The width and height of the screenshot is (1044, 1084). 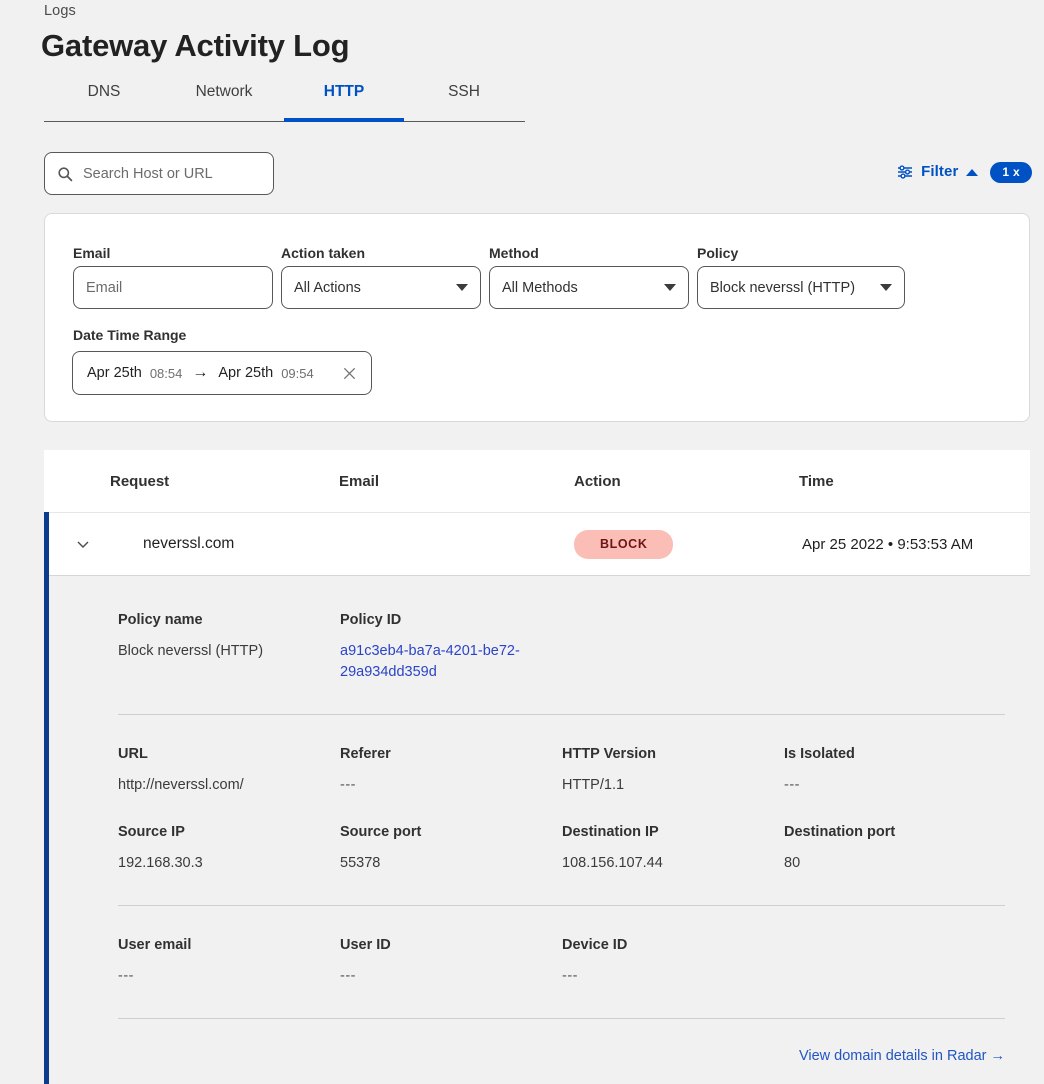 What do you see at coordinates (224, 91) in the screenshot?
I see `tab-network: Network` at bounding box center [224, 91].